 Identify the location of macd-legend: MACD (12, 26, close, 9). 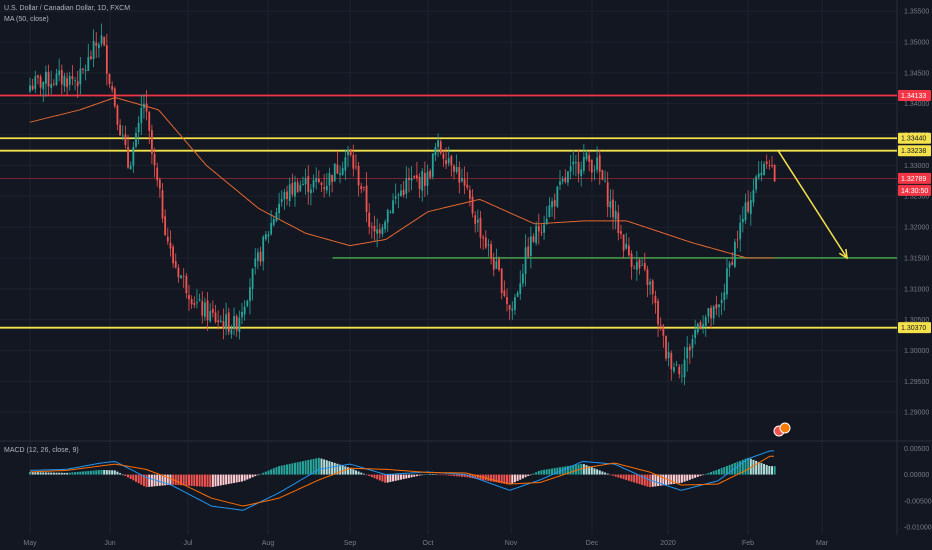
(41, 450).